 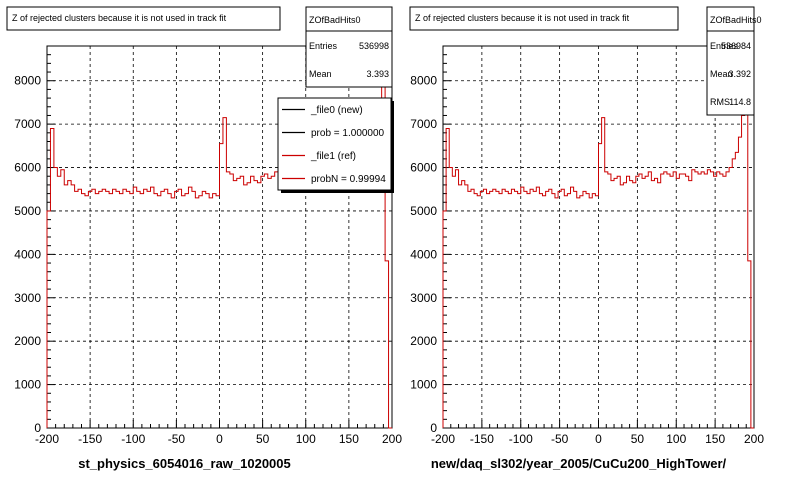 I want to click on legend-label: _file0 (new), so click(x=336, y=110).